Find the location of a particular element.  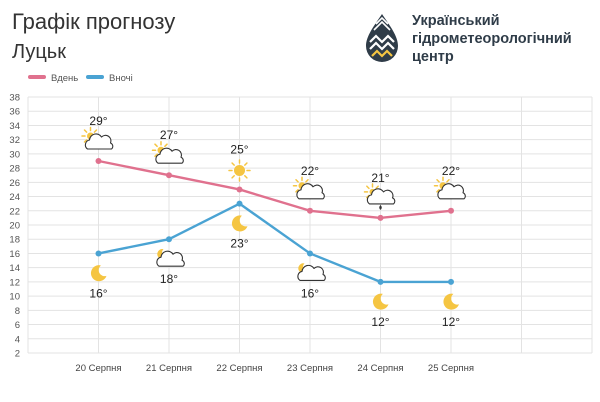

legend-label: Вночі is located at coordinates (121, 78).